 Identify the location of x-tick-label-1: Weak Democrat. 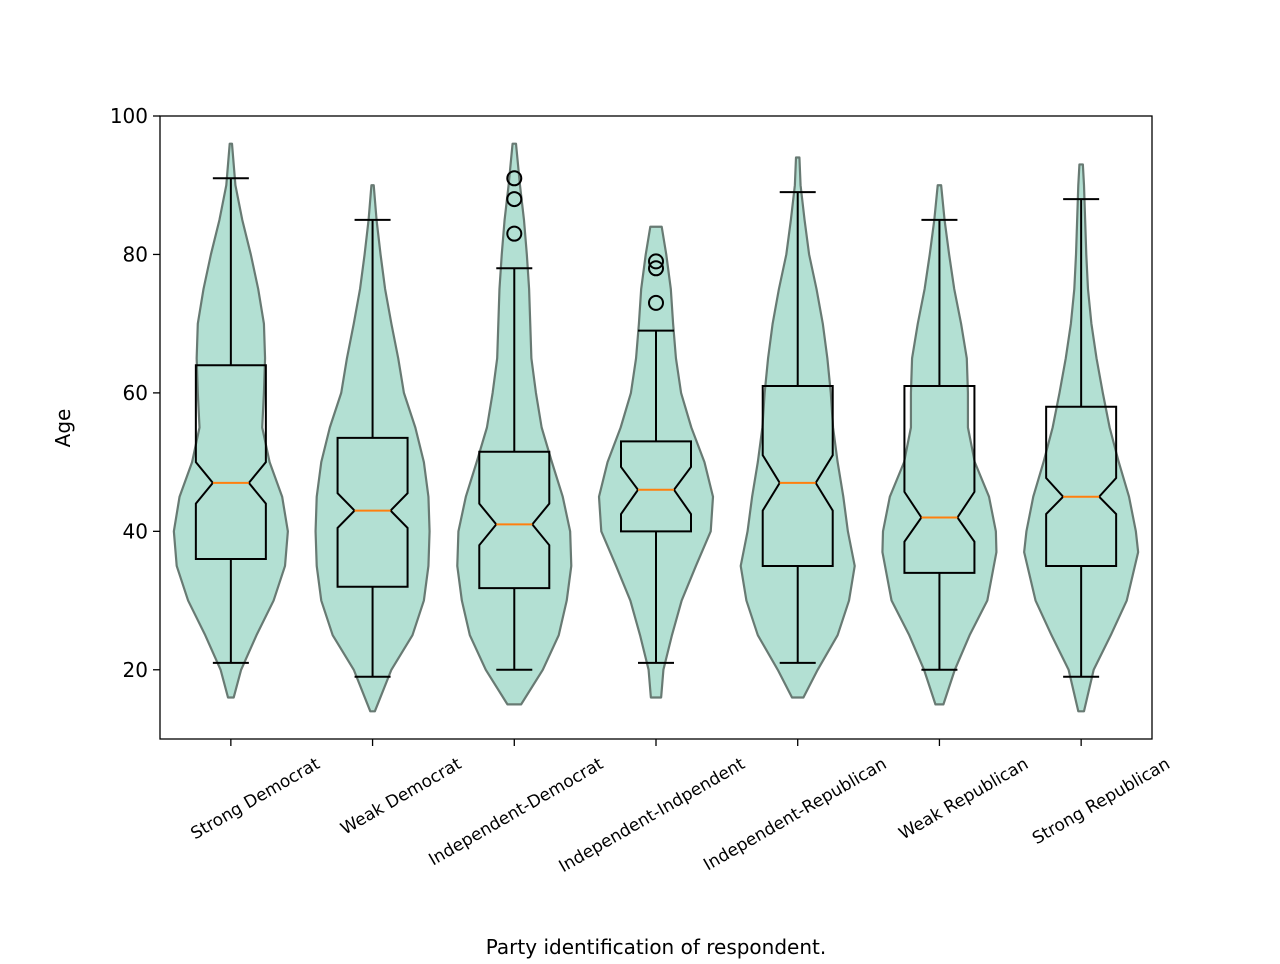
(401, 796).